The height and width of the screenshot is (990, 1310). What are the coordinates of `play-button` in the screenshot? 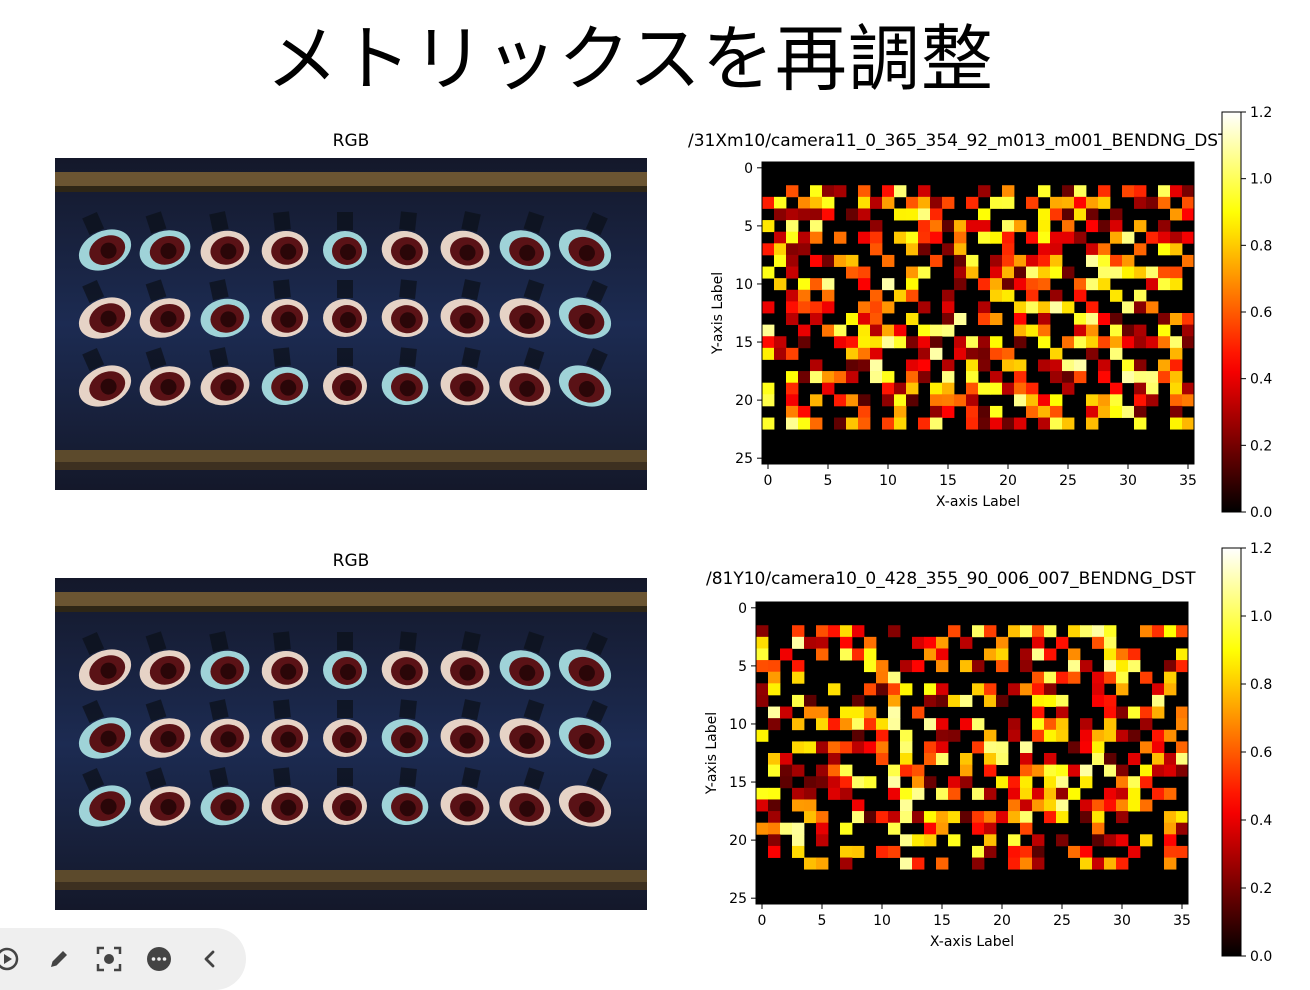 It's located at (12, 959).